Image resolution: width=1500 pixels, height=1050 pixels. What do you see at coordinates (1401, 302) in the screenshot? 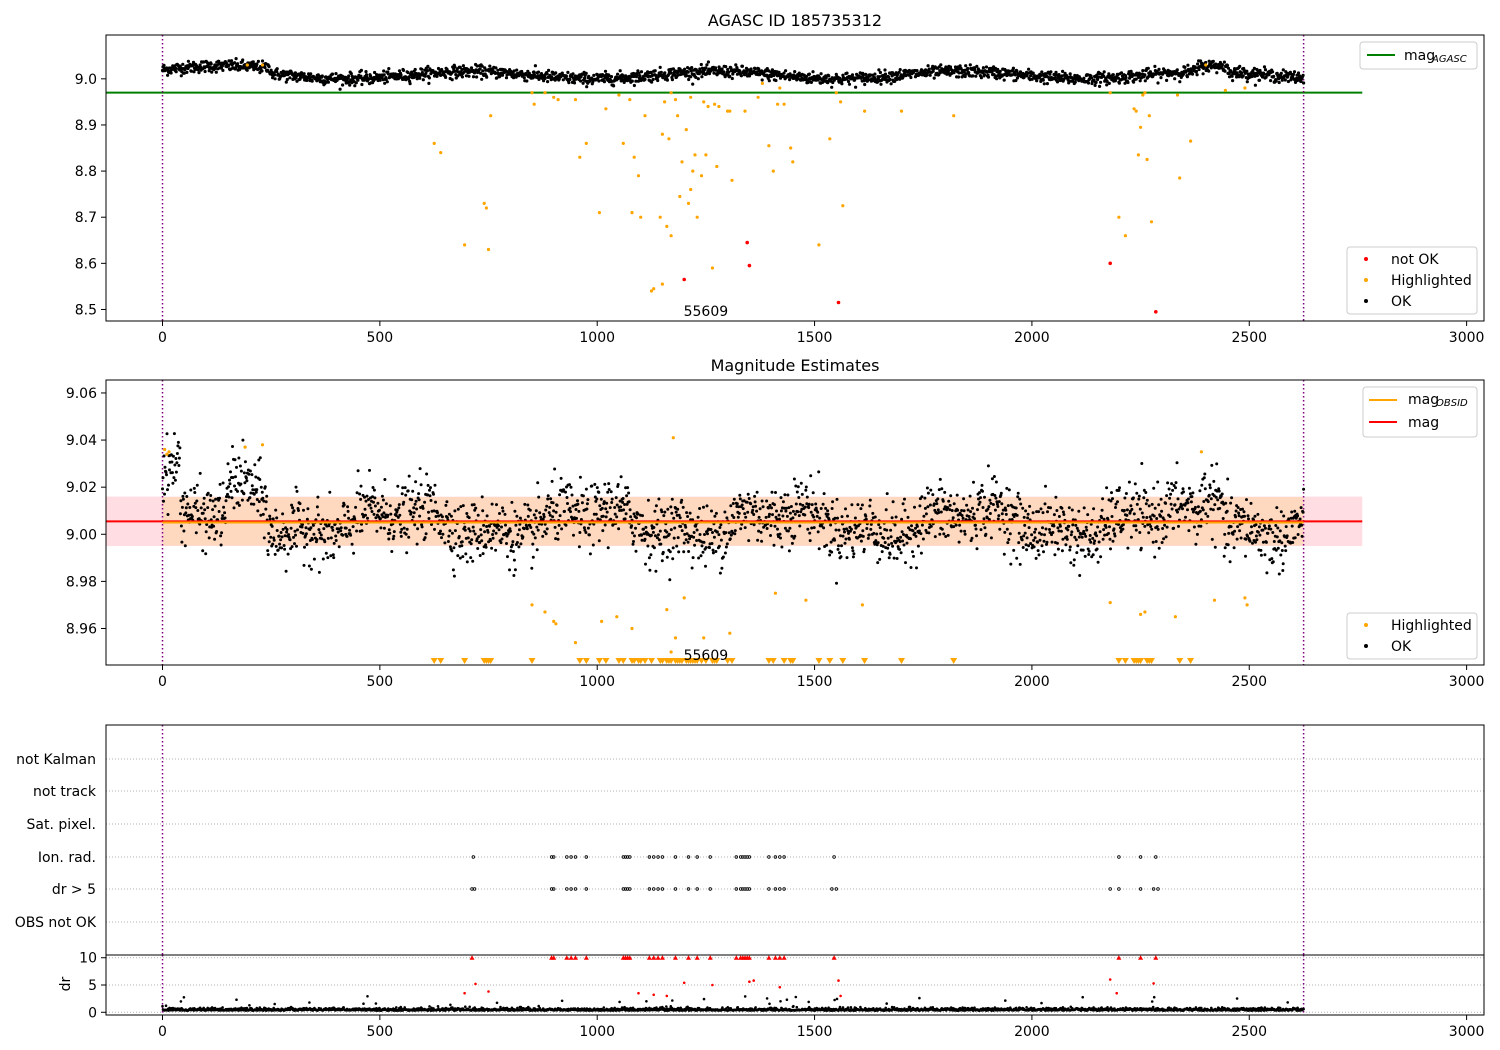
I see `top-legend-ok: OK` at bounding box center [1401, 302].